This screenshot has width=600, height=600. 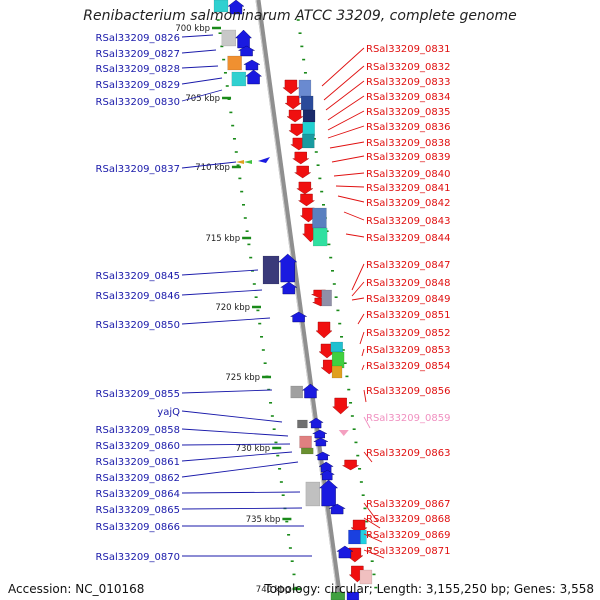 I want to click on right-gene-label: RSal33209_0840, so click(x=408, y=174).